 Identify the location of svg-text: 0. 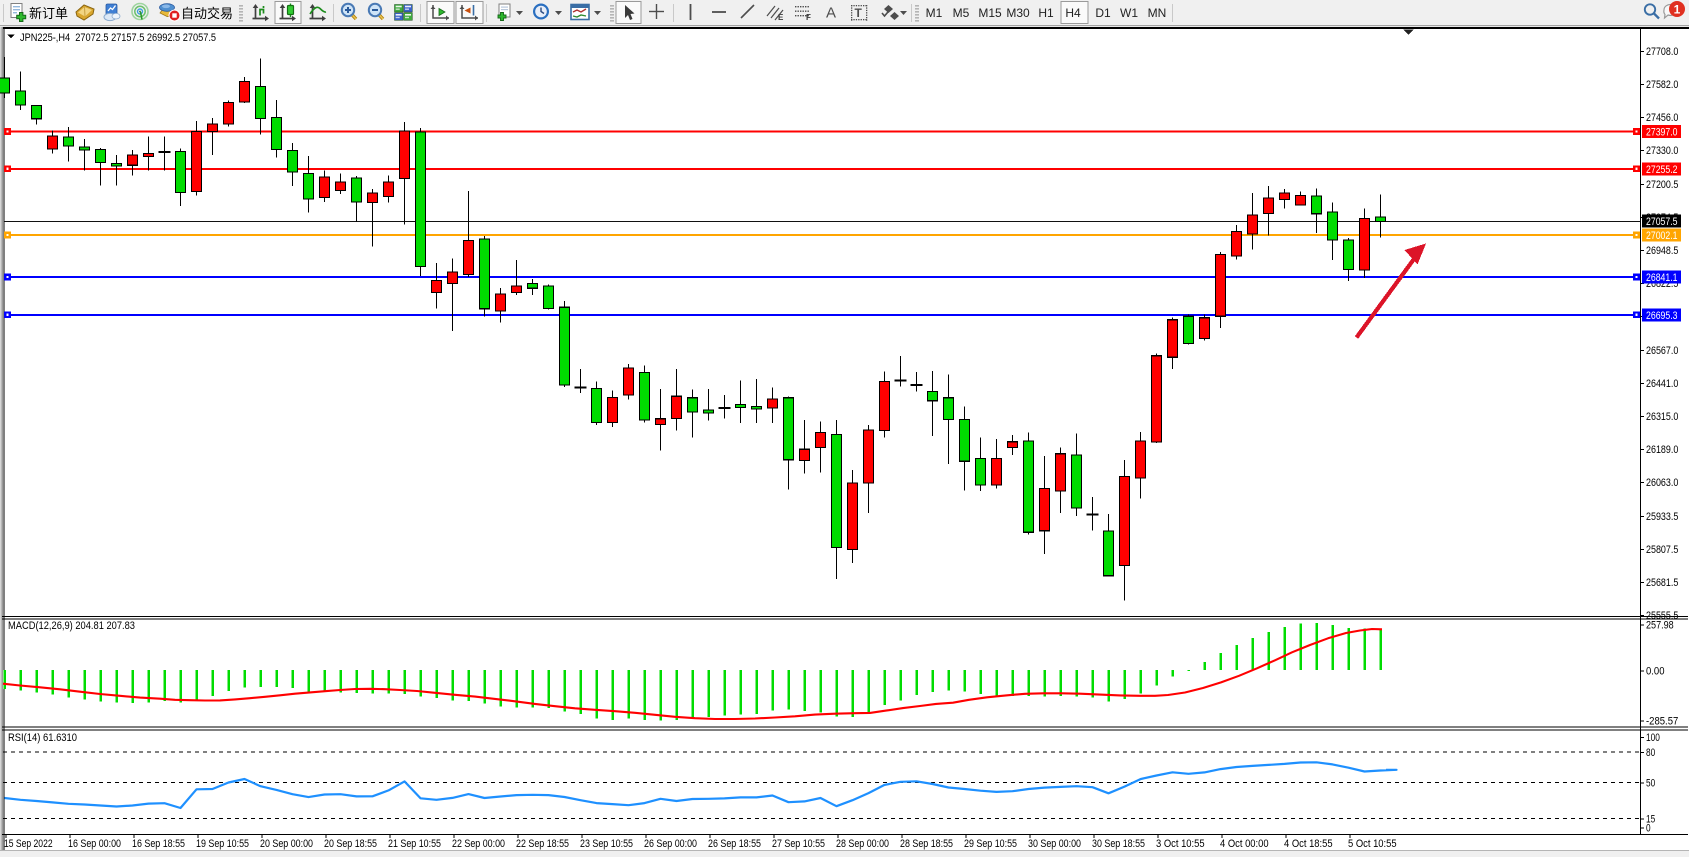
(1648, 829).